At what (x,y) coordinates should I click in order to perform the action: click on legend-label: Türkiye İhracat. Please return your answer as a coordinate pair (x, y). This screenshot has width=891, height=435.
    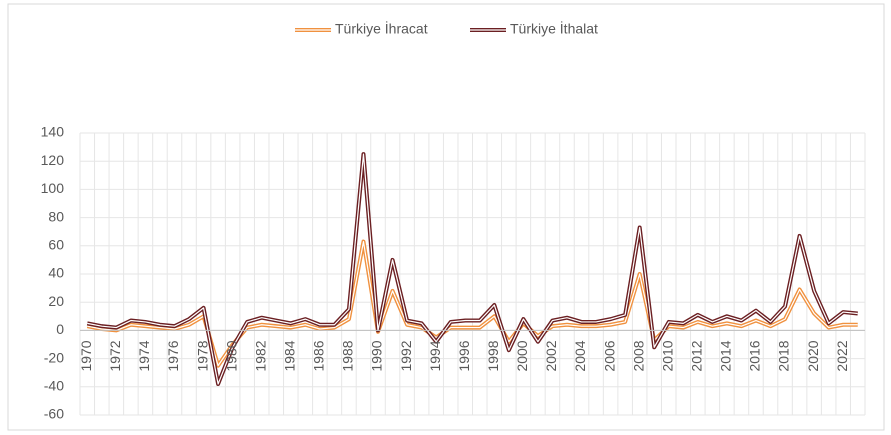
    Looking at the image, I should click on (381, 28).